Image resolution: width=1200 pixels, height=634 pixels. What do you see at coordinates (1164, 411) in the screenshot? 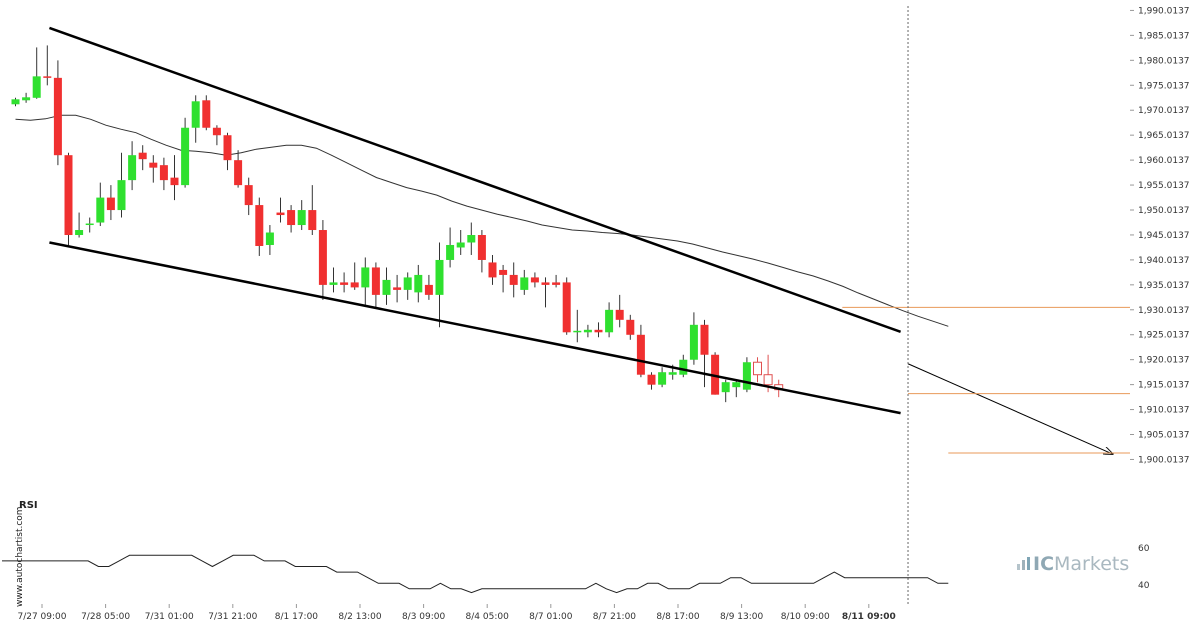
I see `price-tick-label: 1,910.0137` at bounding box center [1164, 411].